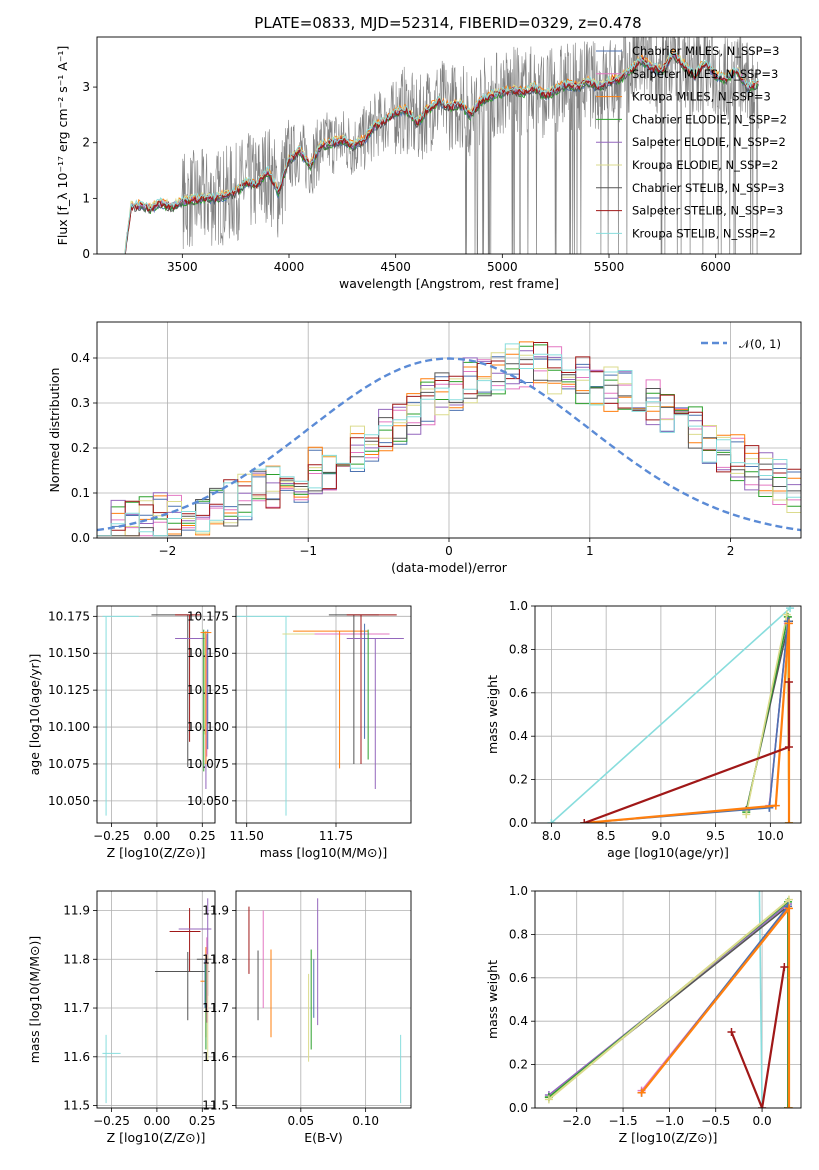 This screenshot has height=1170, width=819. What do you see at coordinates (715, 836) in the screenshot?
I see `x-tick-label: 9.5` at bounding box center [715, 836].